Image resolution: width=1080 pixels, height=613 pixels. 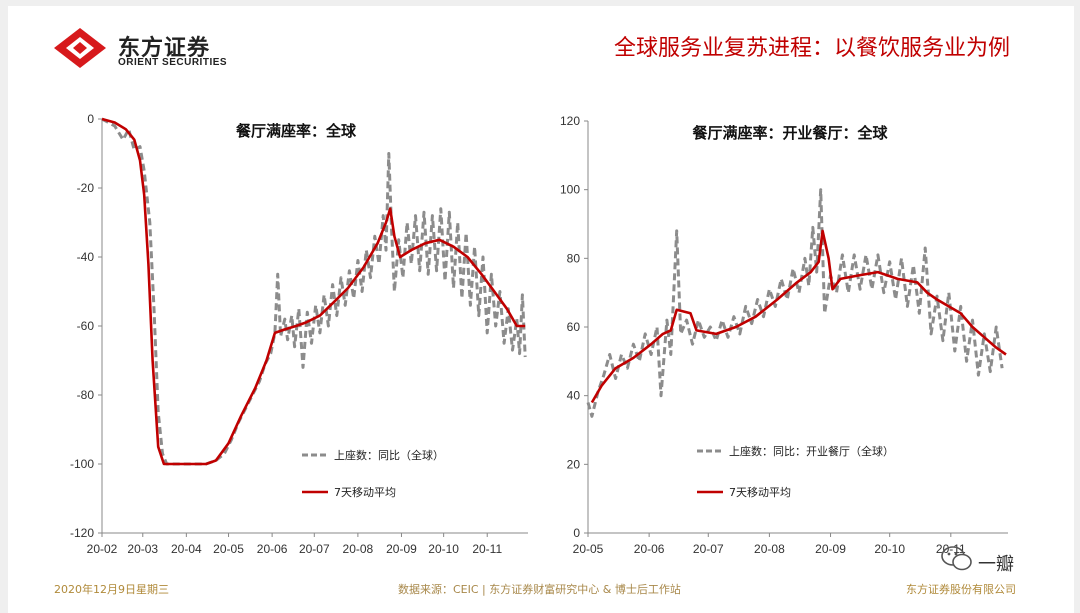 What do you see at coordinates (570, 190) in the screenshot?
I see `y-tick-label: 100` at bounding box center [570, 190].